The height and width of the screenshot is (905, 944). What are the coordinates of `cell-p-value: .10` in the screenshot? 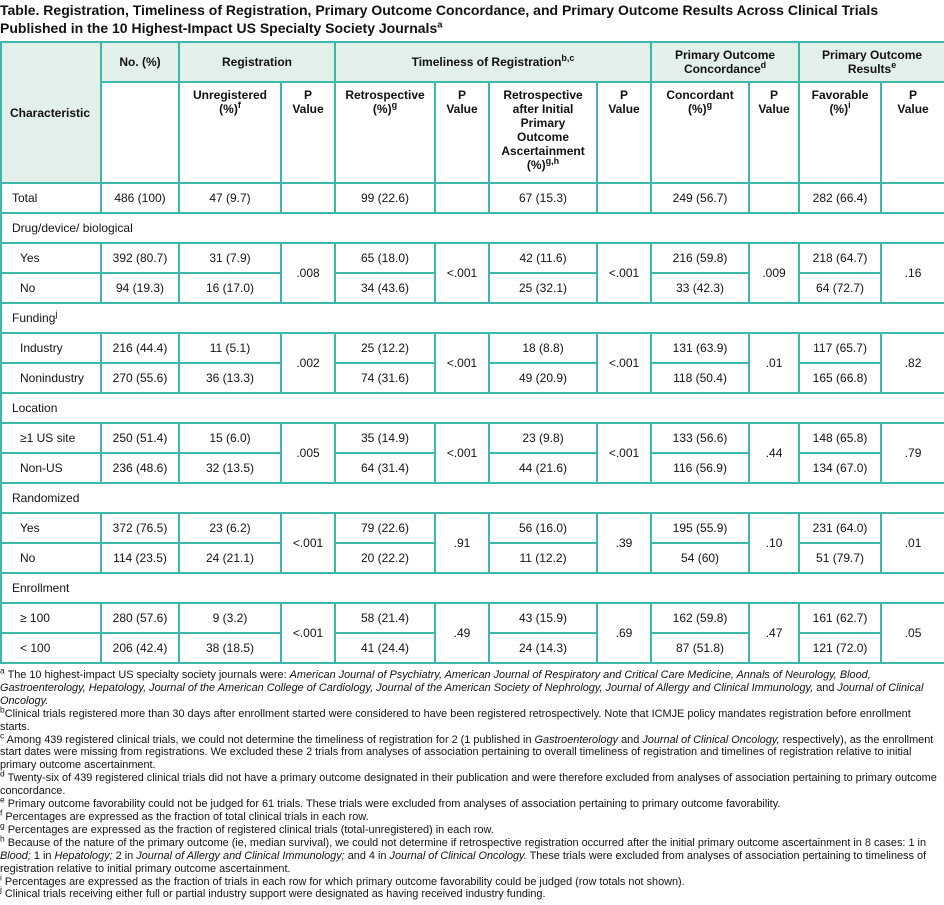 It's located at (774, 543).